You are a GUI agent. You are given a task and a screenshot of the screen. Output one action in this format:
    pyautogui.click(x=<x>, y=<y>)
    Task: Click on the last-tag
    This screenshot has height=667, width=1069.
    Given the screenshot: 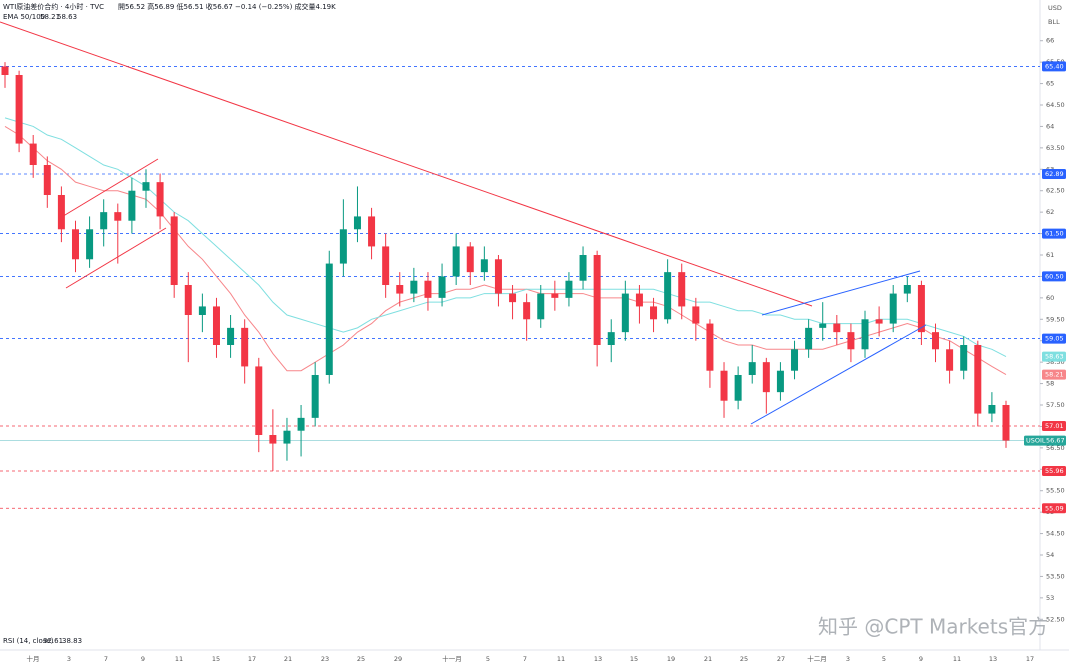 What is the action you would take?
    pyautogui.click(x=1045, y=440)
    